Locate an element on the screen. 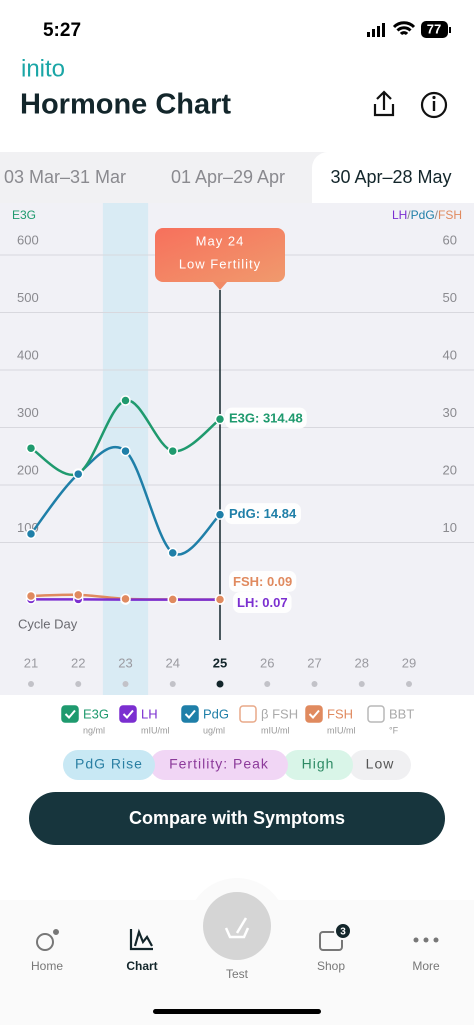 The width and height of the screenshot is (474, 1030). y2-tick-label: 40 is located at coordinates (450, 354).